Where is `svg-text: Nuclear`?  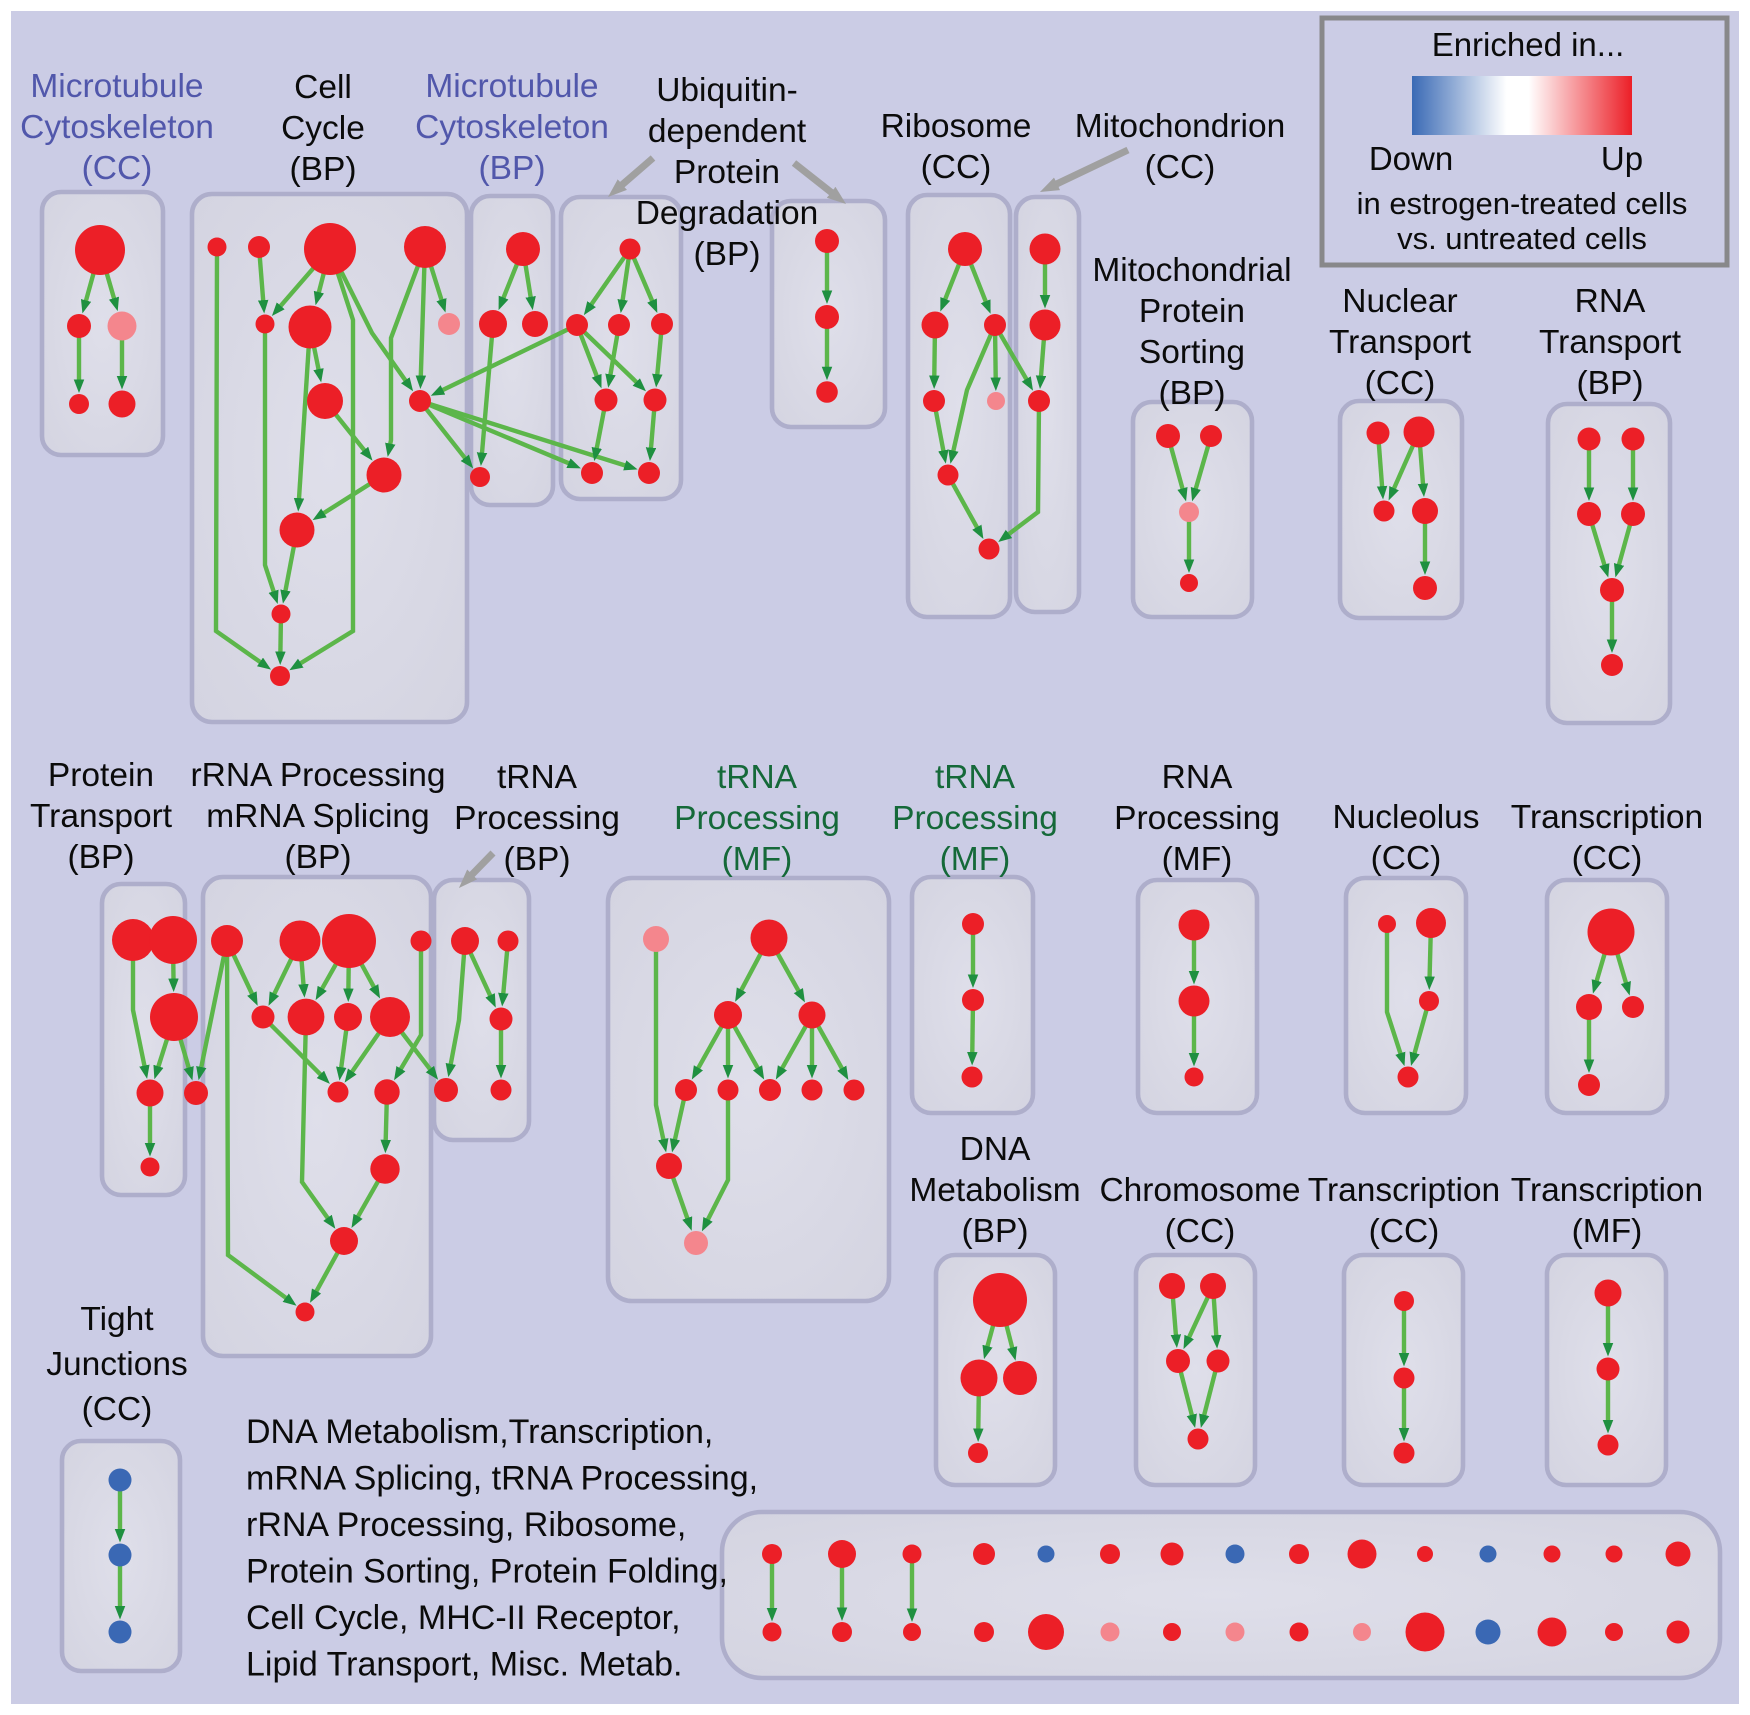
svg-text: Nuclear is located at coordinates (1399, 301).